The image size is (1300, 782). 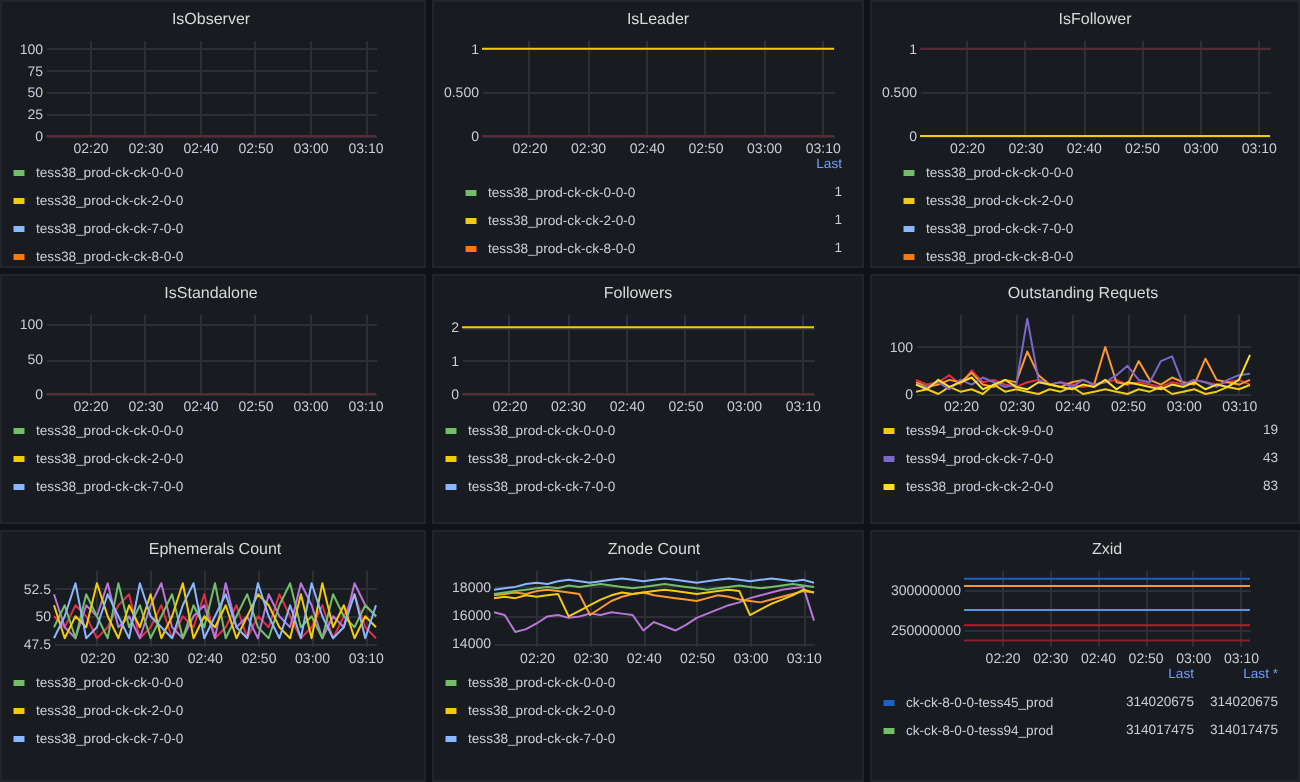 What do you see at coordinates (1083, 293) in the screenshot?
I see `chart-title: Outstanding Requets` at bounding box center [1083, 293].